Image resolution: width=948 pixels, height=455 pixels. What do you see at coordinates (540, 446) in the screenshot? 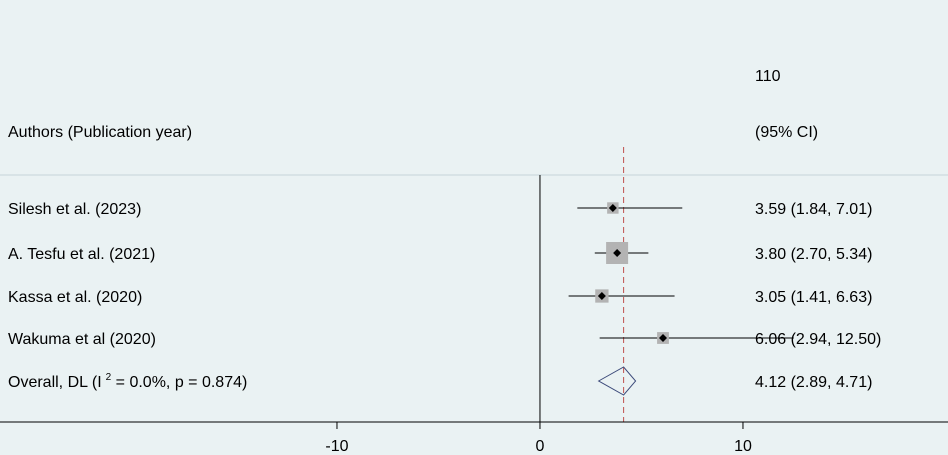
I see `x-tick-label: 0` at bounding box center [540, 446].